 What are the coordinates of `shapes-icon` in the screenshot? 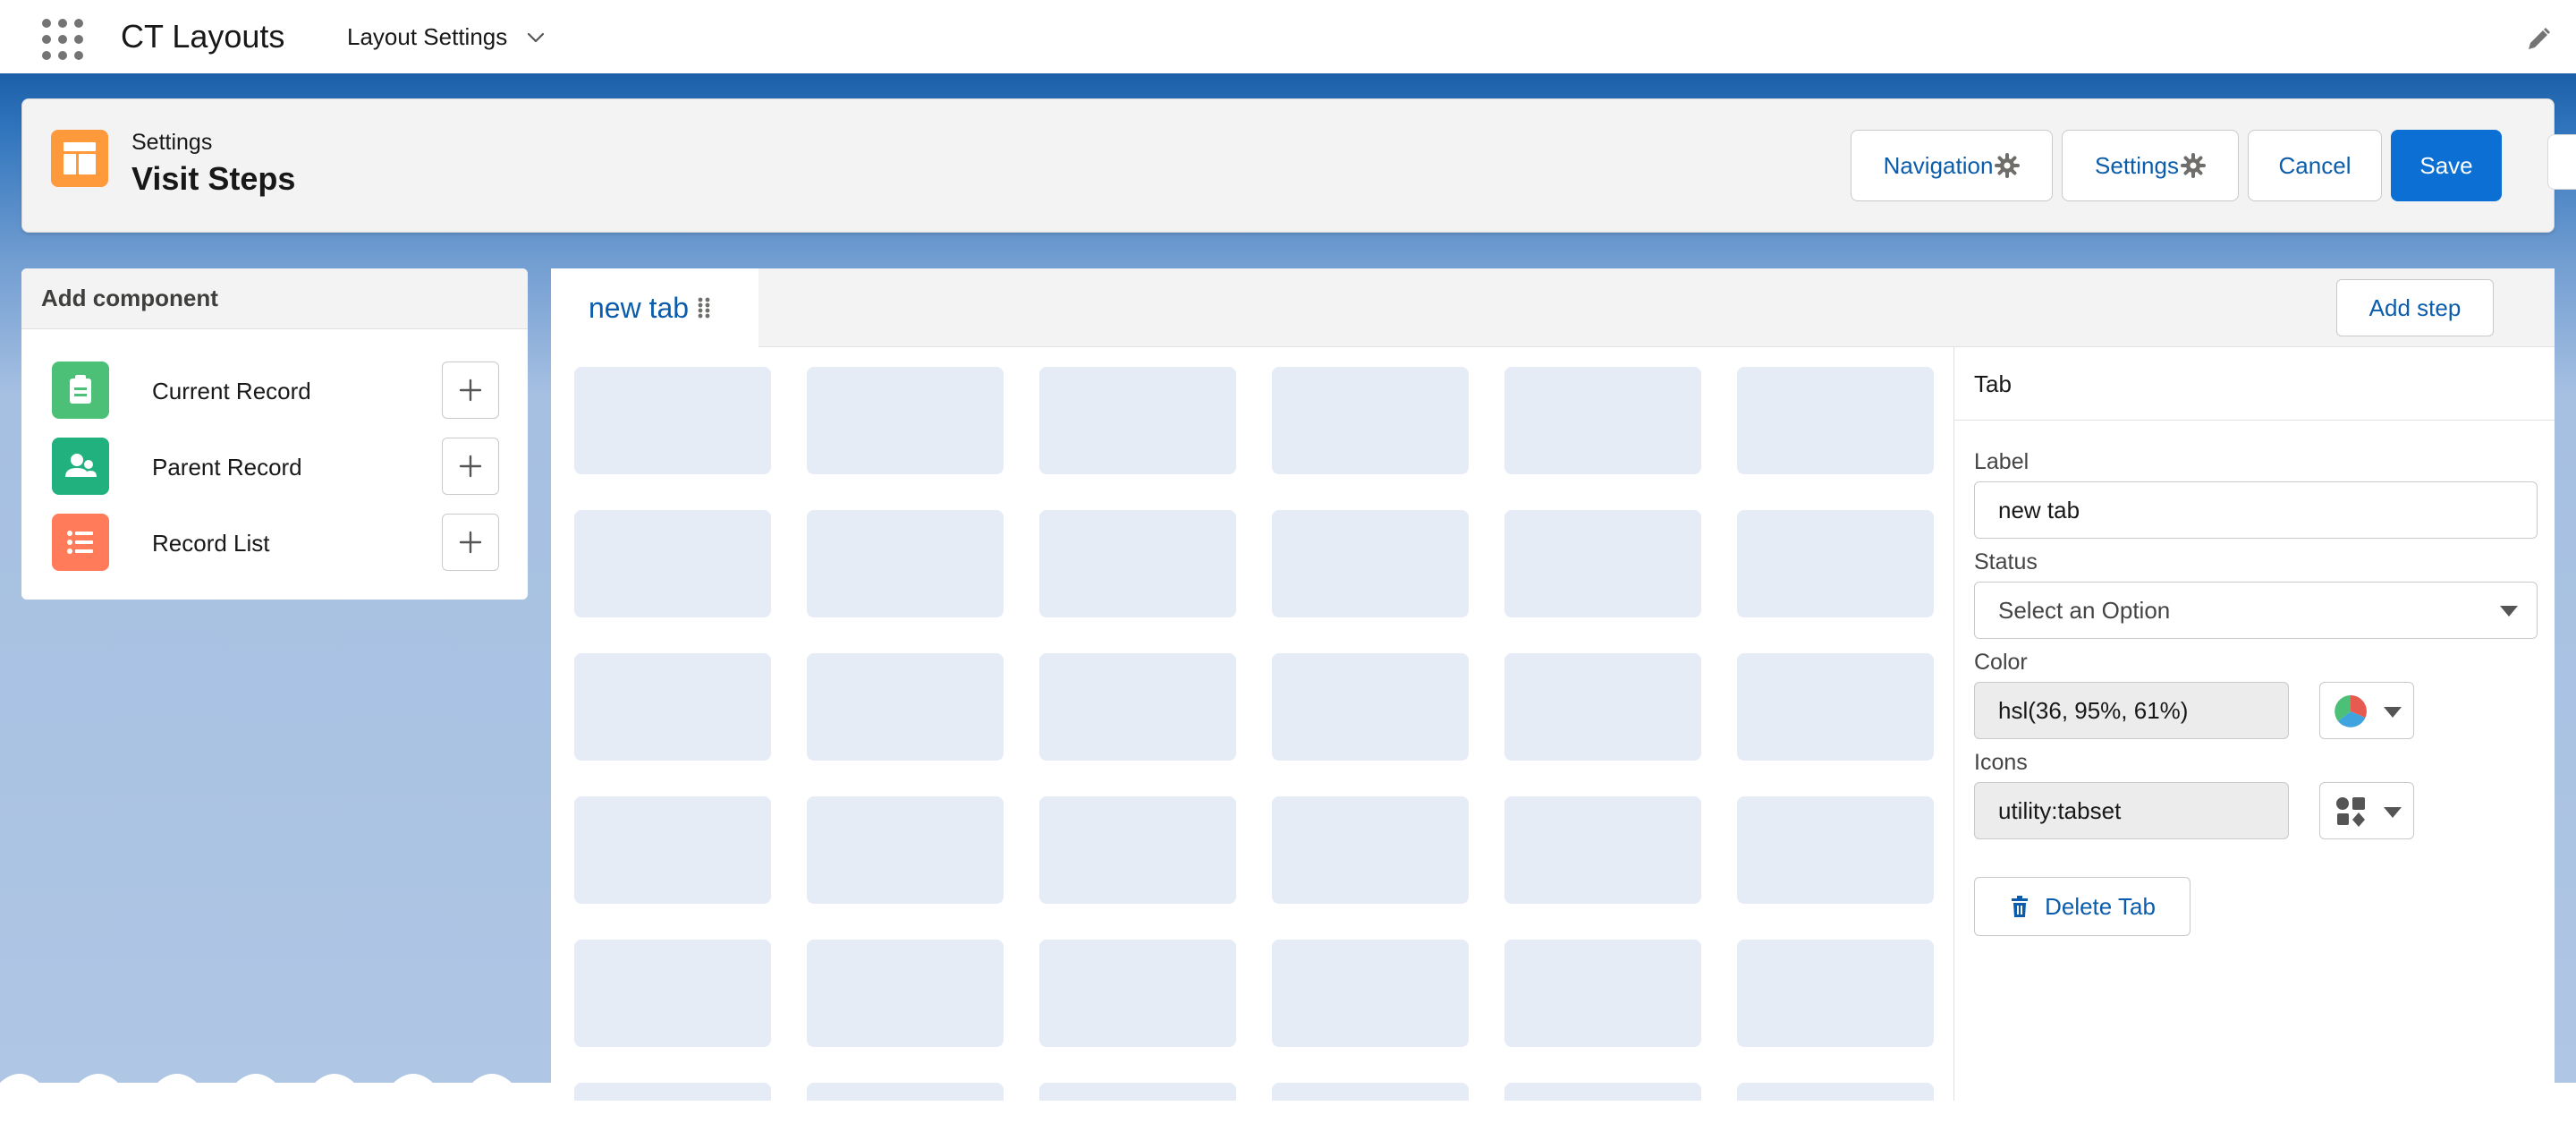 It's located at (2350, 812).